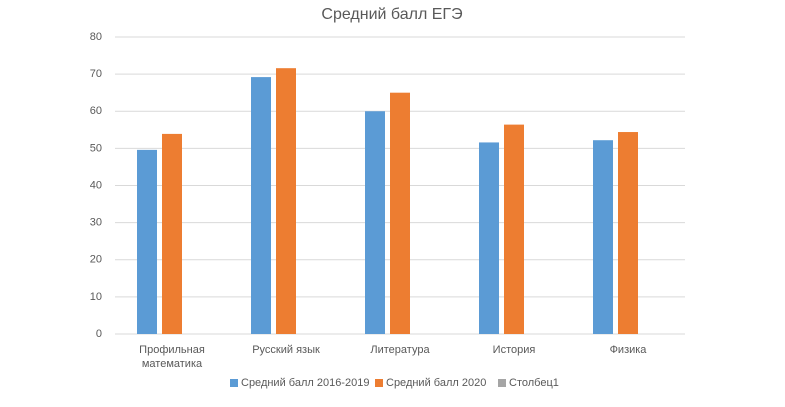 Image resolution: width=785 pixels, height=407 pixels. Describe the element at coordinates (436, 383) in the screenshot. I see `legend-label: Средний балл 2020` at that location.